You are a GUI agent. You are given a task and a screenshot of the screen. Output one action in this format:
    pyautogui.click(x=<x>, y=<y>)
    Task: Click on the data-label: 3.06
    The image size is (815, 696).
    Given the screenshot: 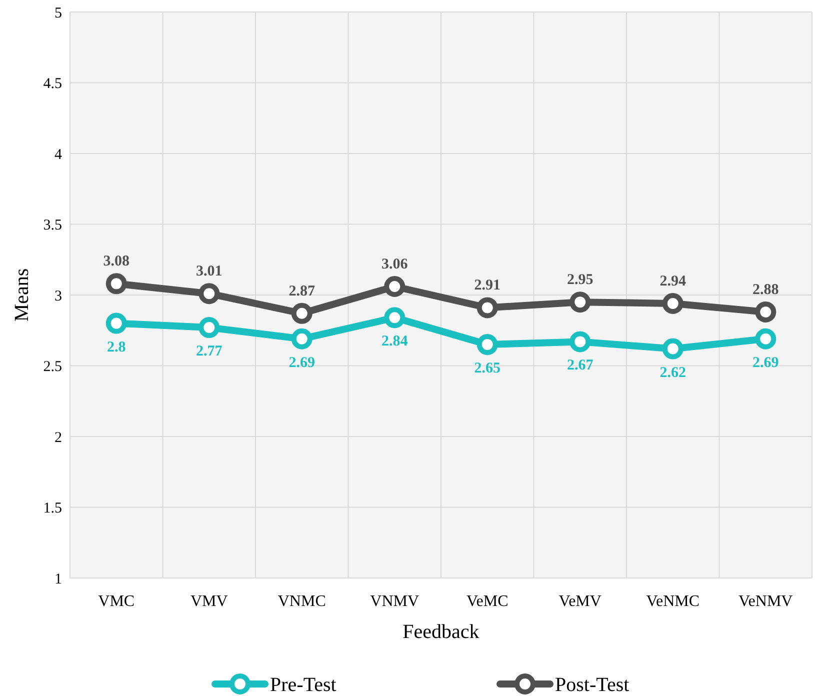 What is the action you would take?
    pyautogui.click(x=395, y=264)
    